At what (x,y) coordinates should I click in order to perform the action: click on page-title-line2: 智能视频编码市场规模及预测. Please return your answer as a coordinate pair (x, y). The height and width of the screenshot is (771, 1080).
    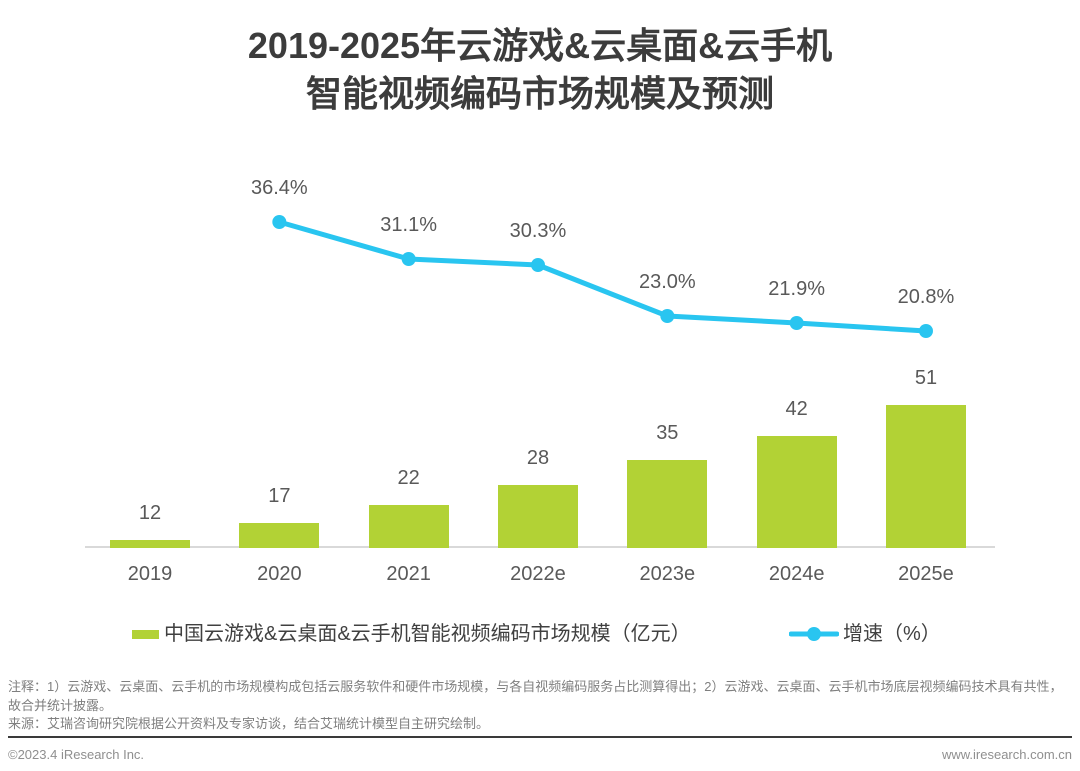
    Looking at the image, I should click on (539, 93).